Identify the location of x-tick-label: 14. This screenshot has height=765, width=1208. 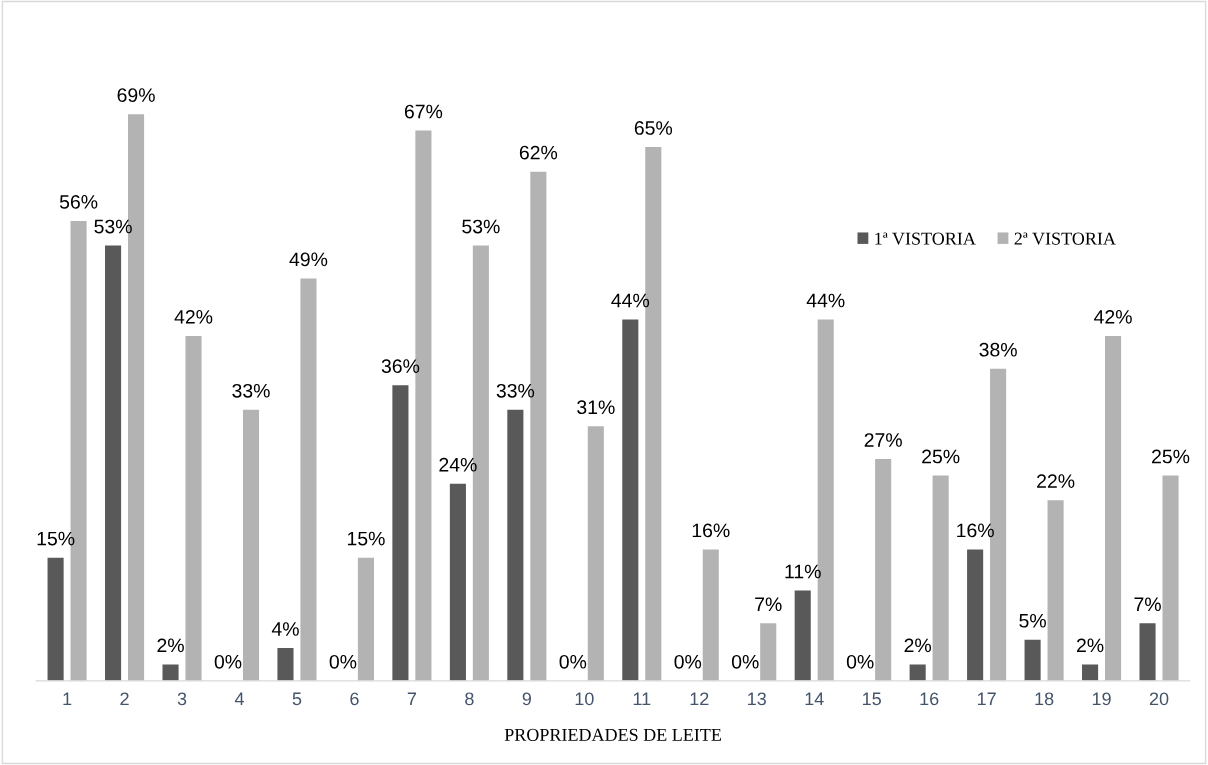
(814, 699).